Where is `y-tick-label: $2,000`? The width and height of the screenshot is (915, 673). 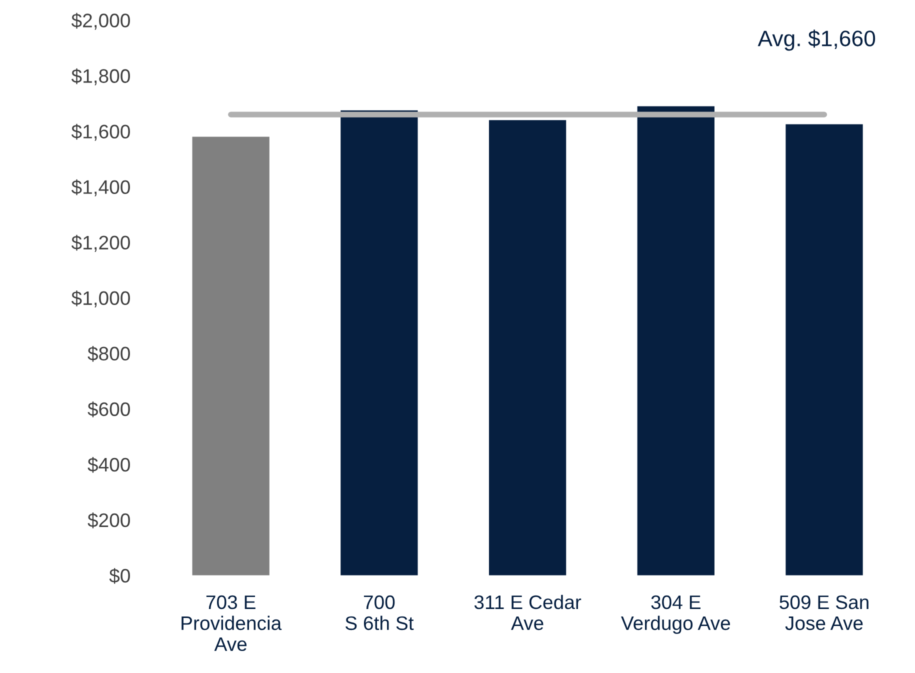 y-tick-label: $2,000 is located at coordinates (100, 21).